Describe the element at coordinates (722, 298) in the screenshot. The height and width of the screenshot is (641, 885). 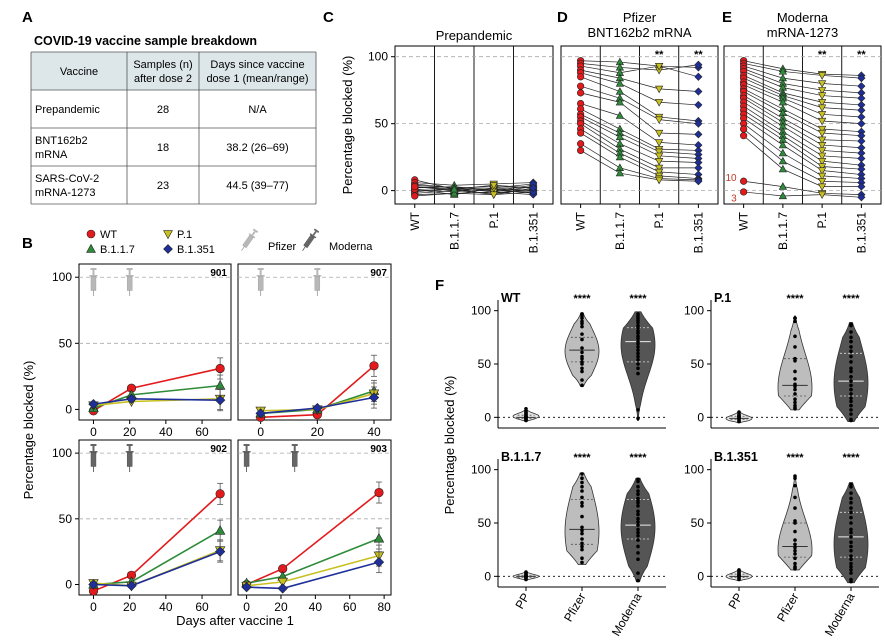
I see `subplot-title: P.1` at that location.